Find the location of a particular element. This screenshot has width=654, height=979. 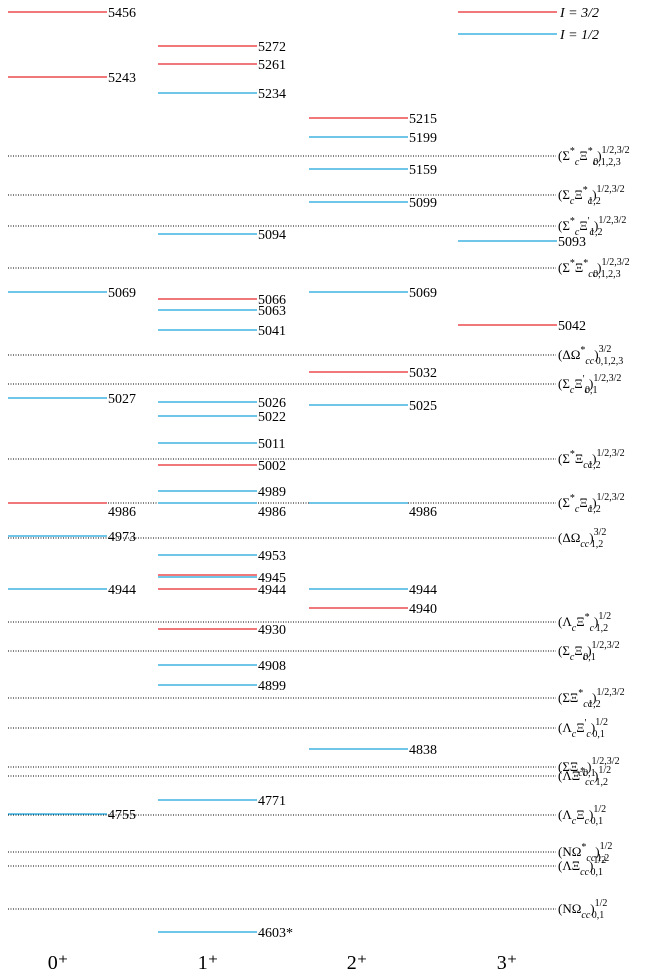

level-label: 4755 is located at coordinates (122, 815).